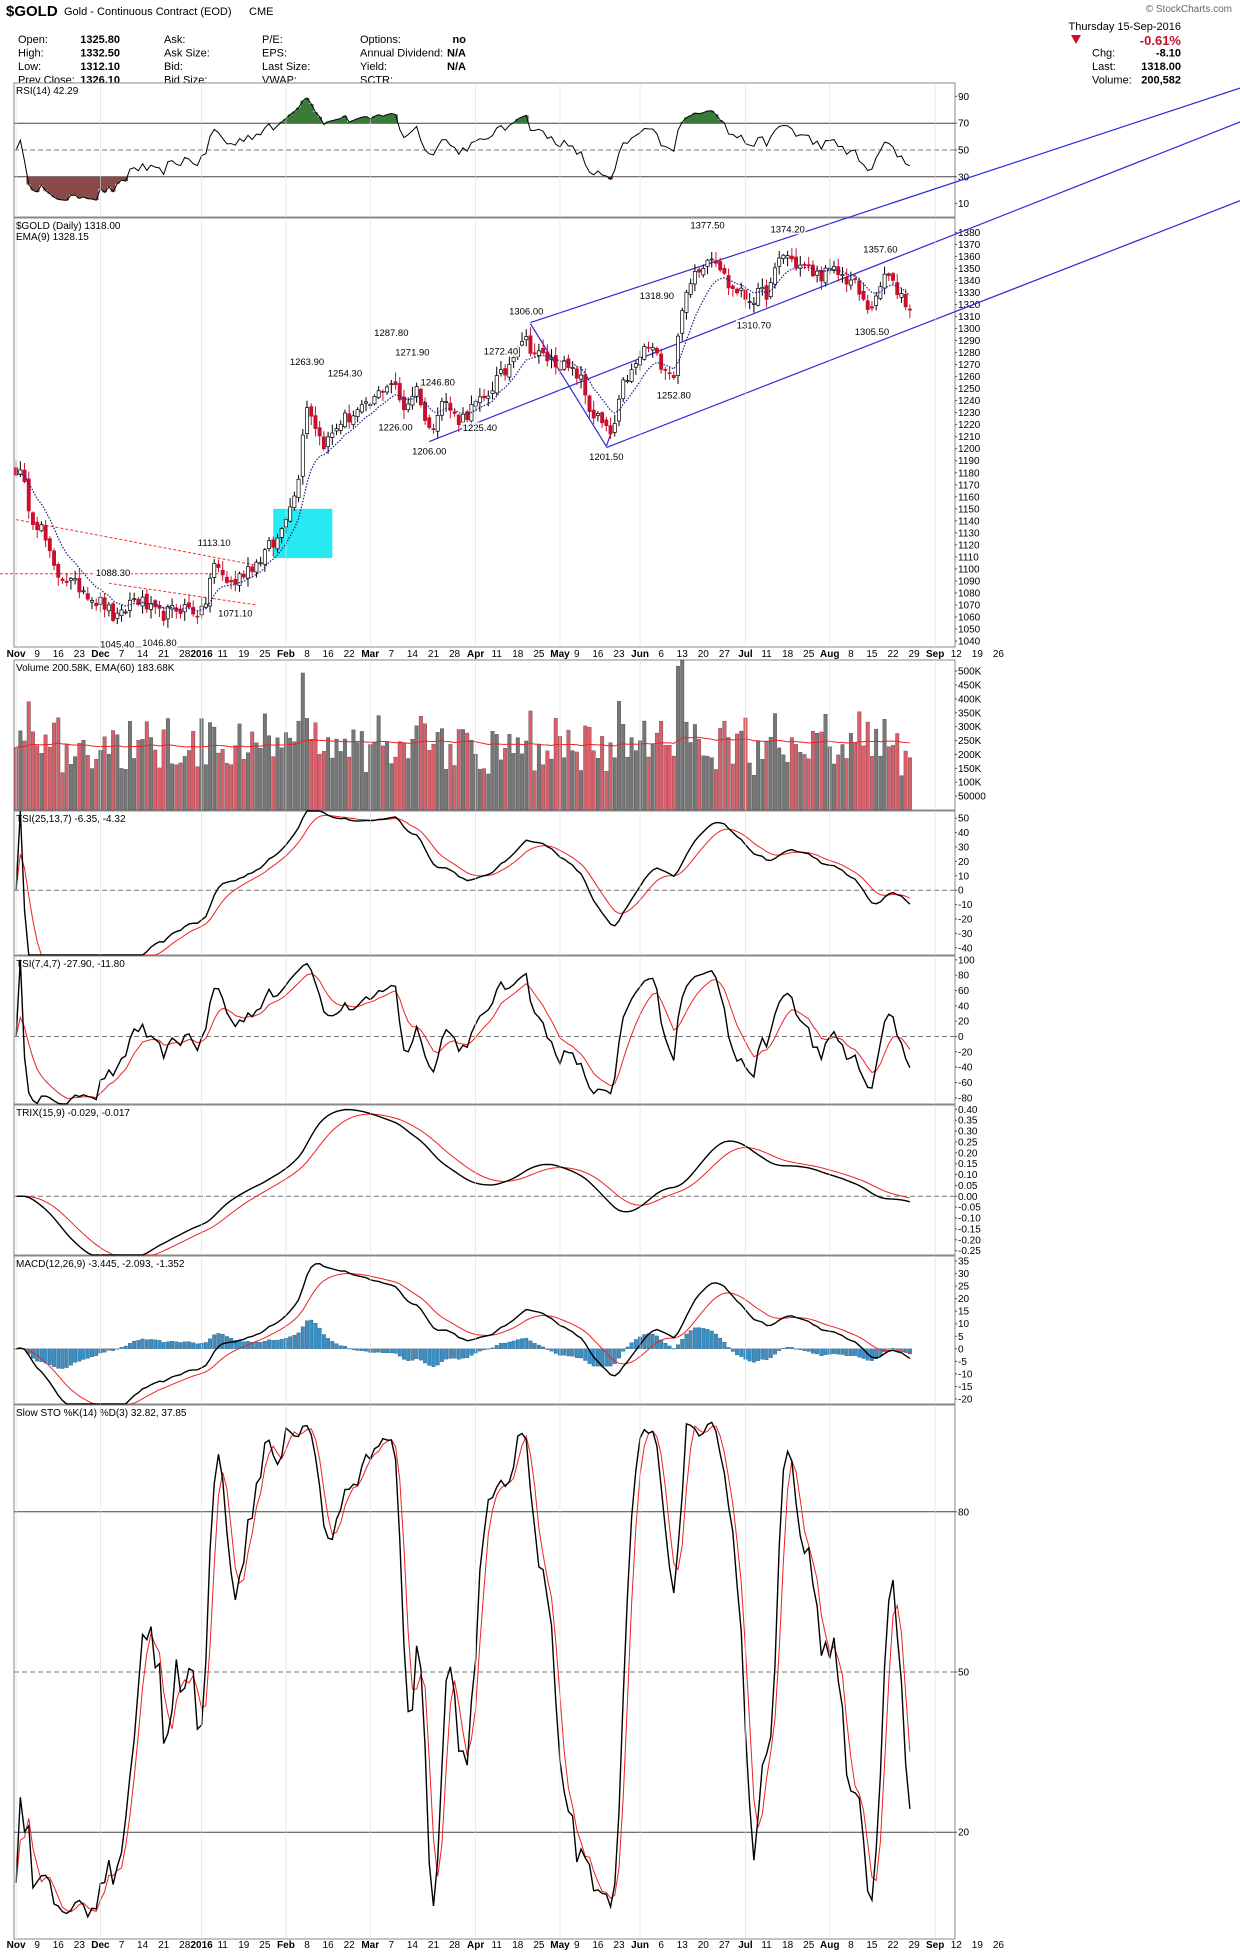 The image size is (1240, 1956). Describe the element at coordinates (968, 1197) in the screenshot. I see `axis-tick: 0.00` at that location.